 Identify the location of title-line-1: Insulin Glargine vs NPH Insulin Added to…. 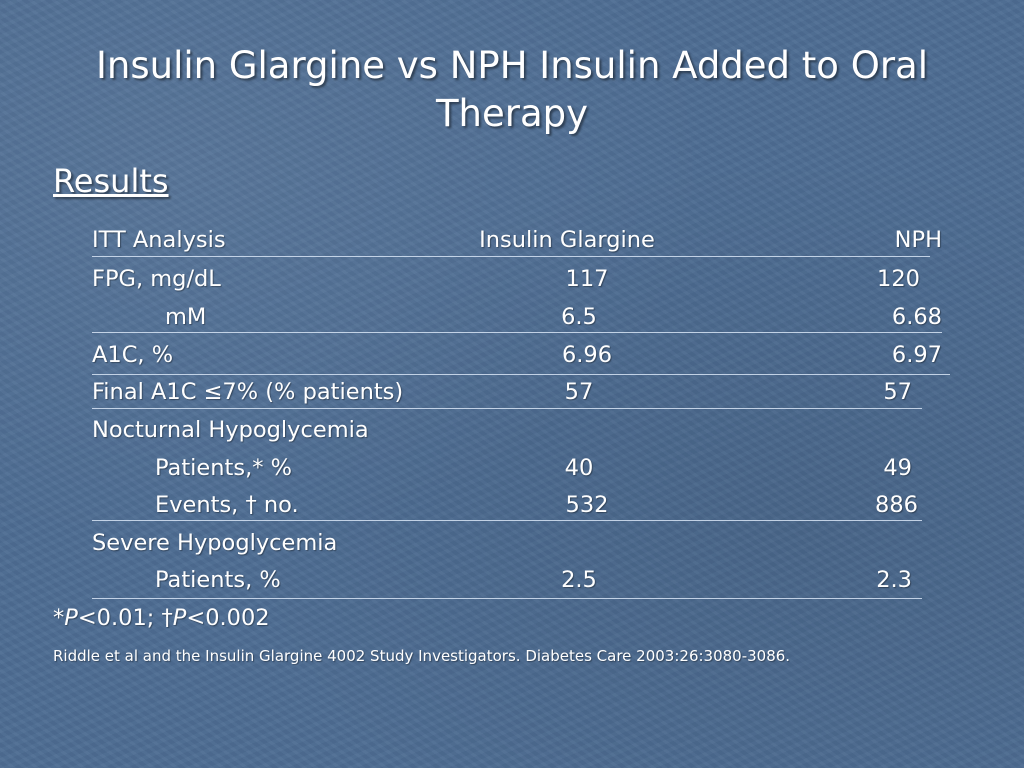
(512, 65).